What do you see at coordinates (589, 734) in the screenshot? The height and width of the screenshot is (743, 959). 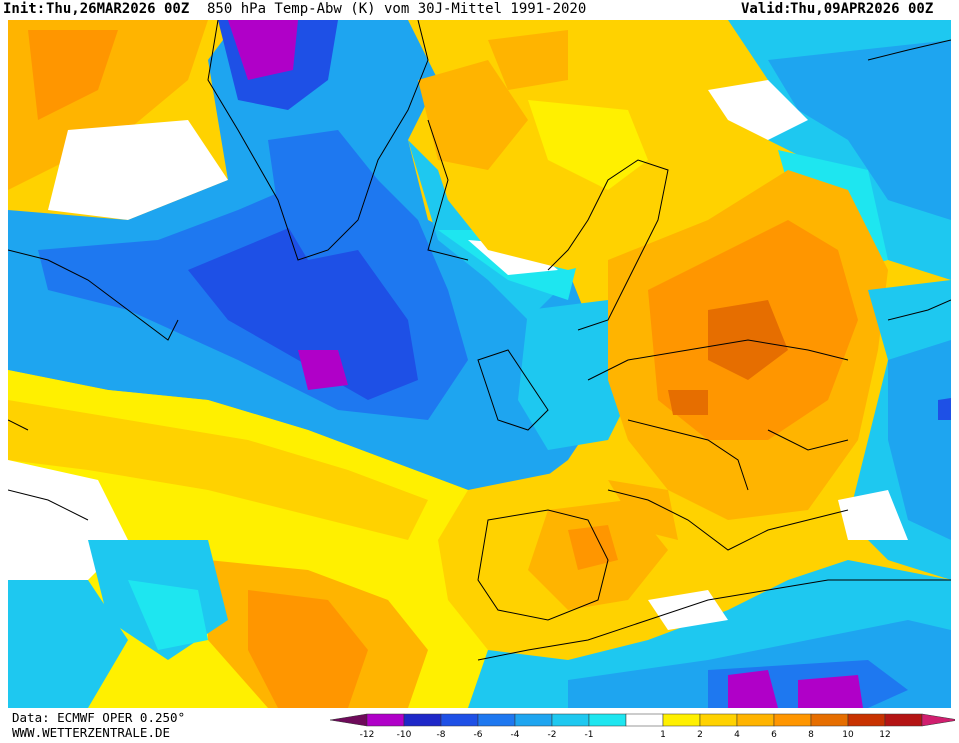 I see `legend-tick-label: -1` at bounding box center [589, 734].